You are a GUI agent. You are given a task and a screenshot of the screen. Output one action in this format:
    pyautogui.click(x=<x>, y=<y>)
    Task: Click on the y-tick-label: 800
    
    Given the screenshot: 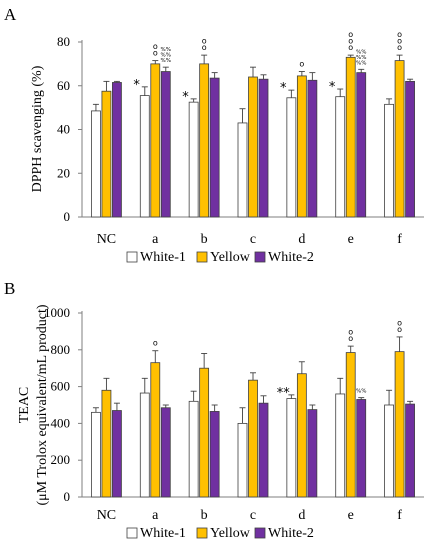 What is the action you would take?
    pyautogui.click(x=61, y=349)
    